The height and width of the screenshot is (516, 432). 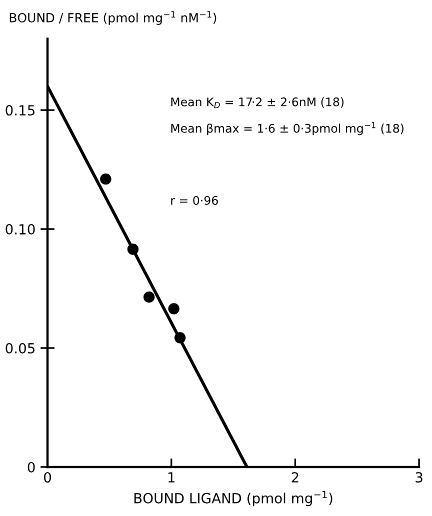 I want to click on annotation: Mean βmax = 1·6 ± 0·3pmol mg$^{−1}$ (18), so click(x=287, y=129).